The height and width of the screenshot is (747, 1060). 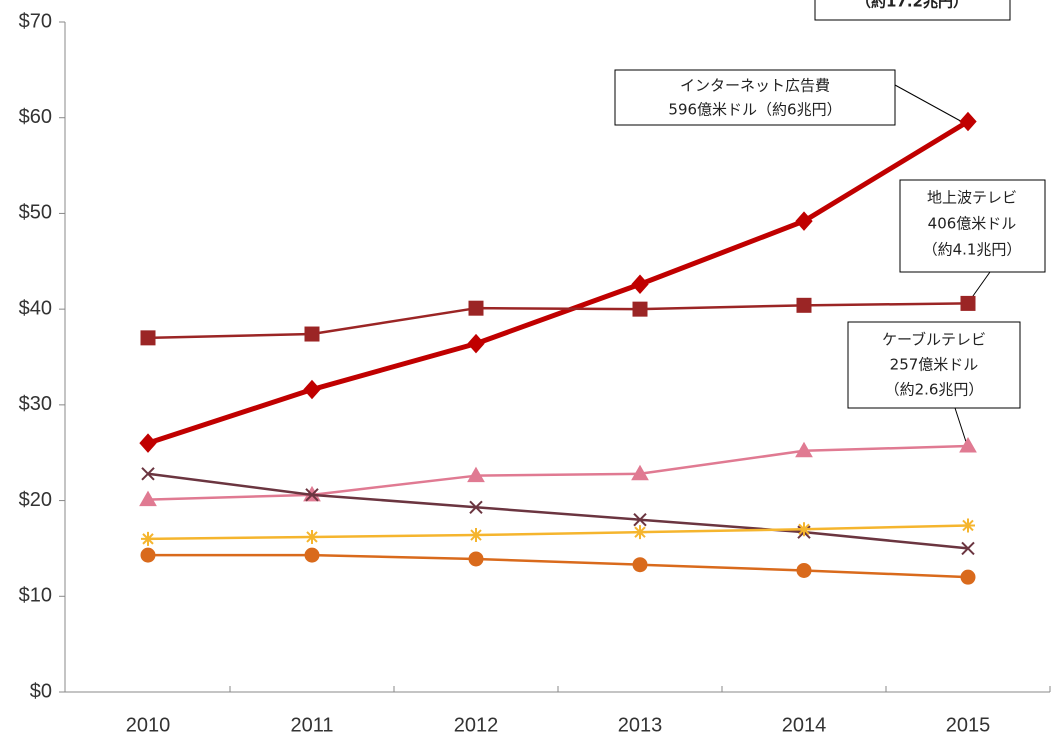 I want to click on x-tick-label: 2013, so click(x=640, y=725).